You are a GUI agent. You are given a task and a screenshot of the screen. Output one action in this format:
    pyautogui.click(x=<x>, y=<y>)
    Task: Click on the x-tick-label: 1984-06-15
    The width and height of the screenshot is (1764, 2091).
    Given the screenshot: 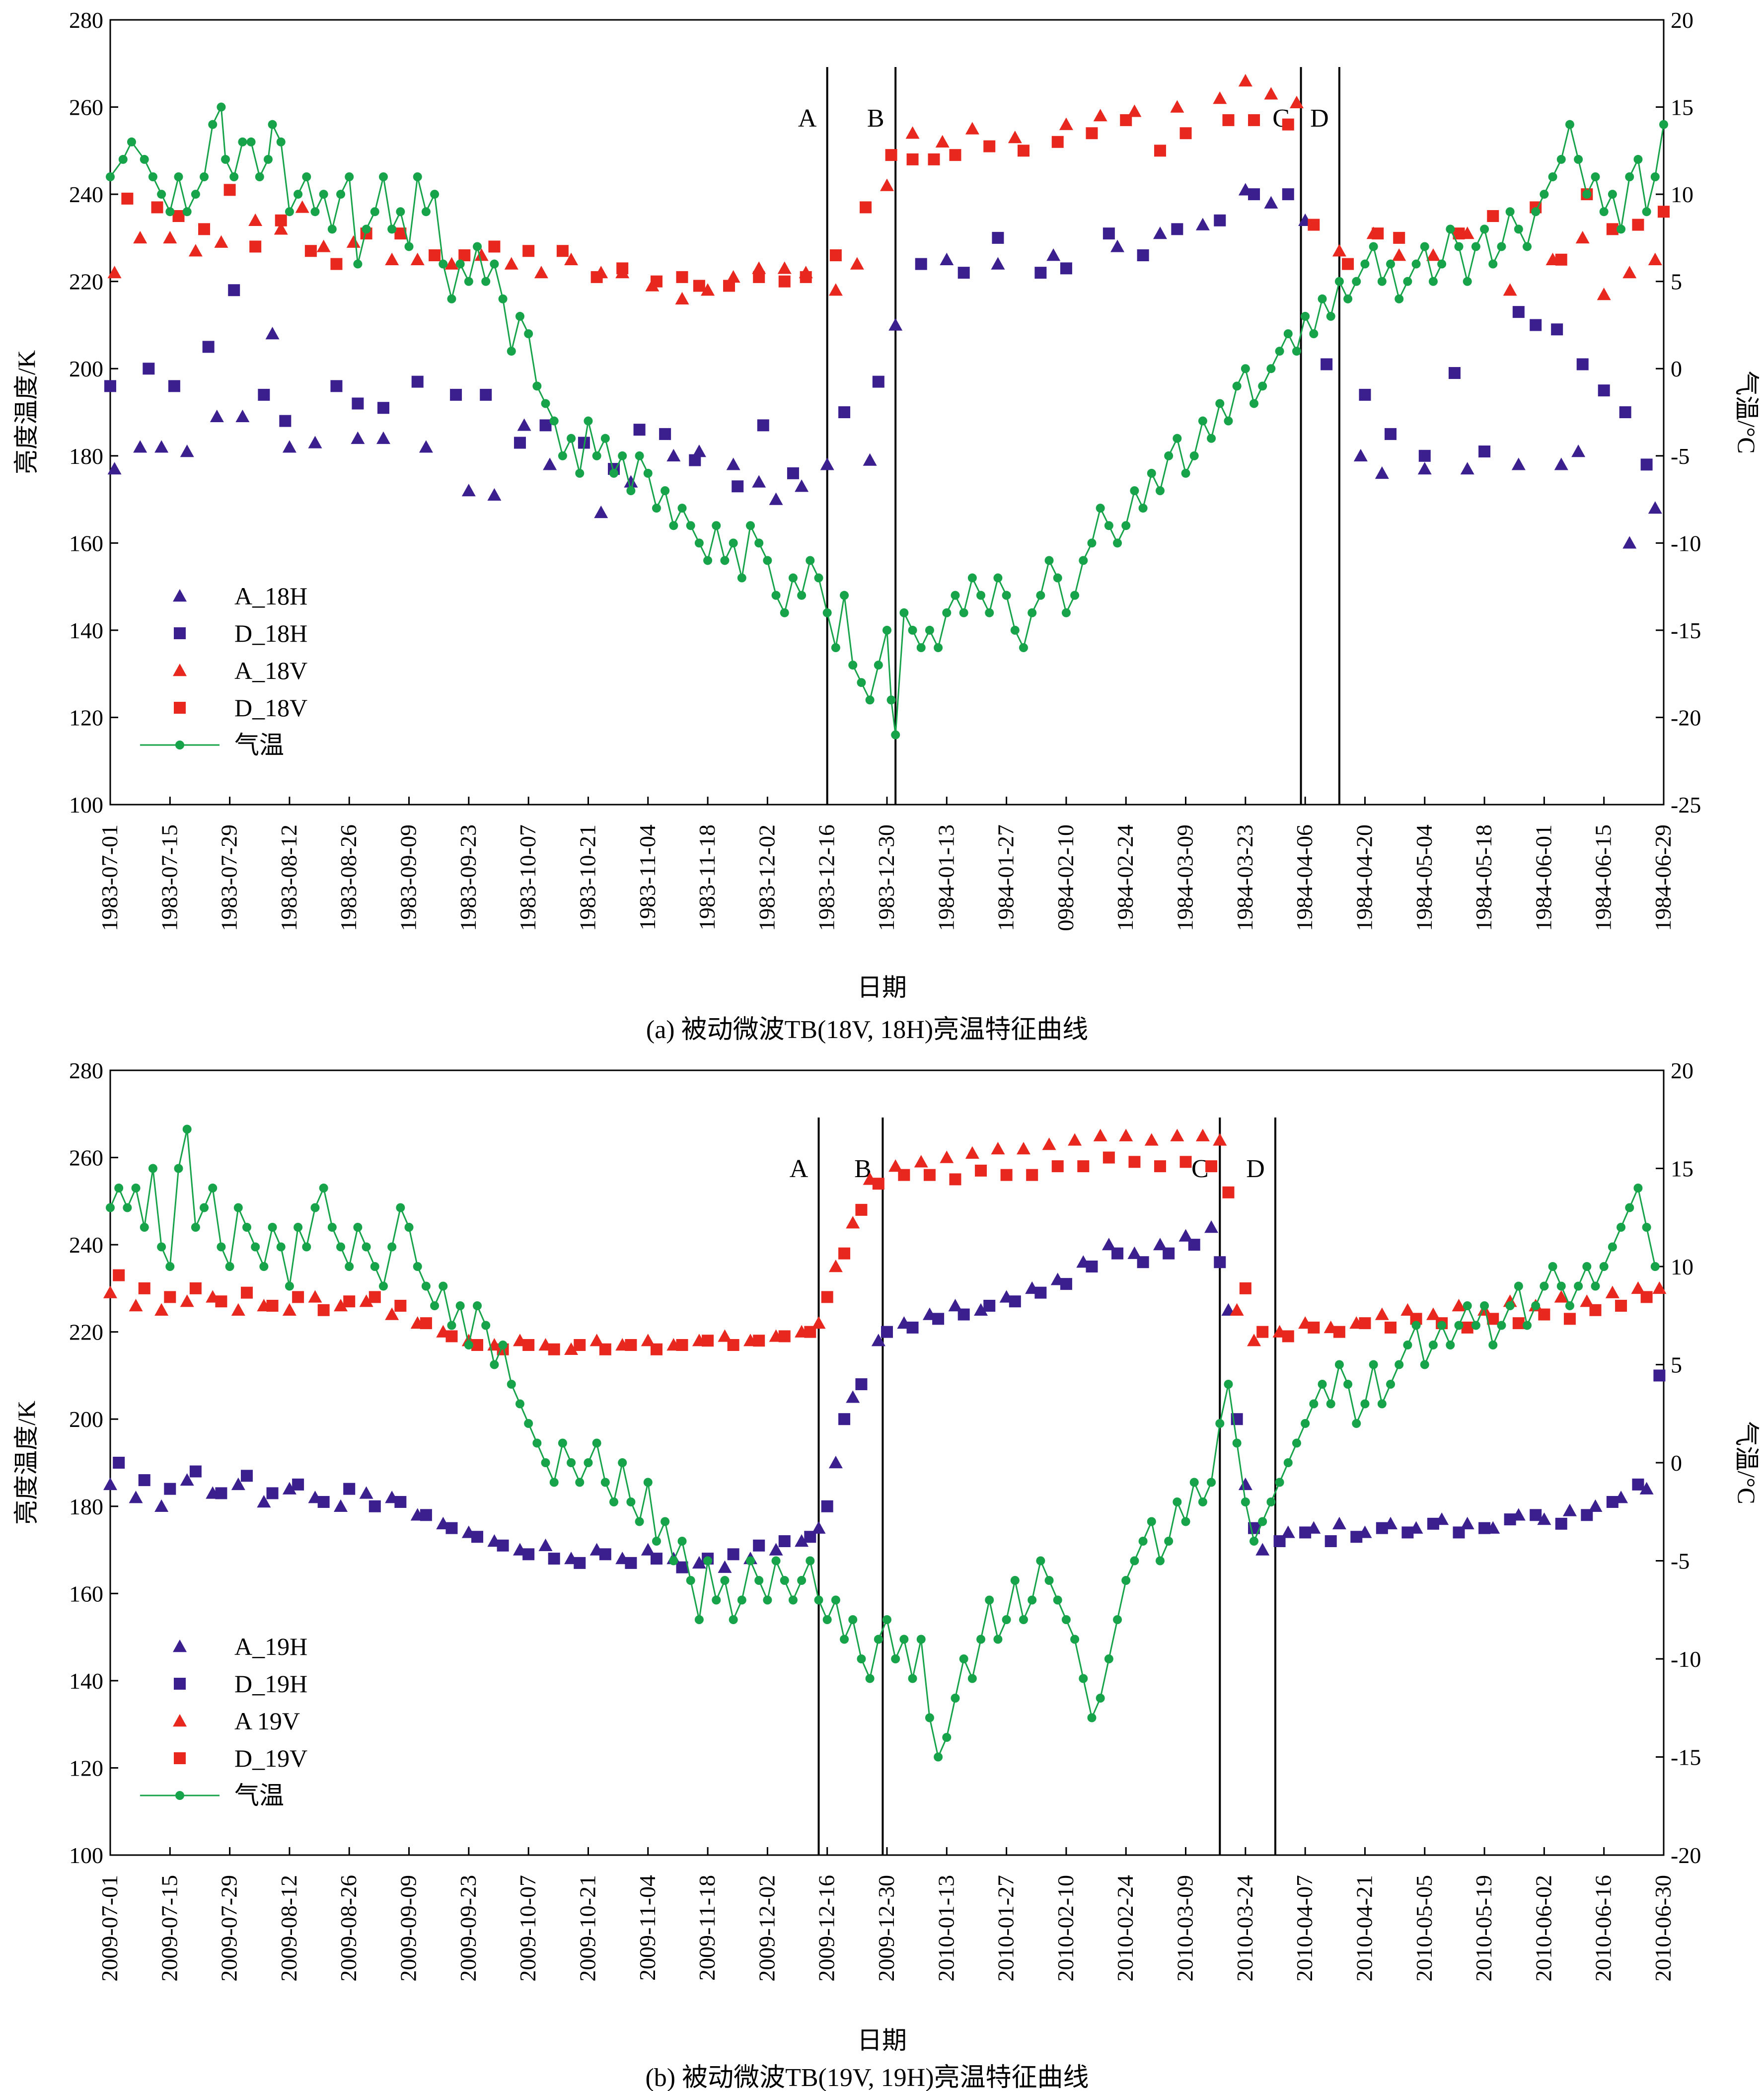 What is the action you would take?
    pyautogui.click(x=1603, y=877)
    